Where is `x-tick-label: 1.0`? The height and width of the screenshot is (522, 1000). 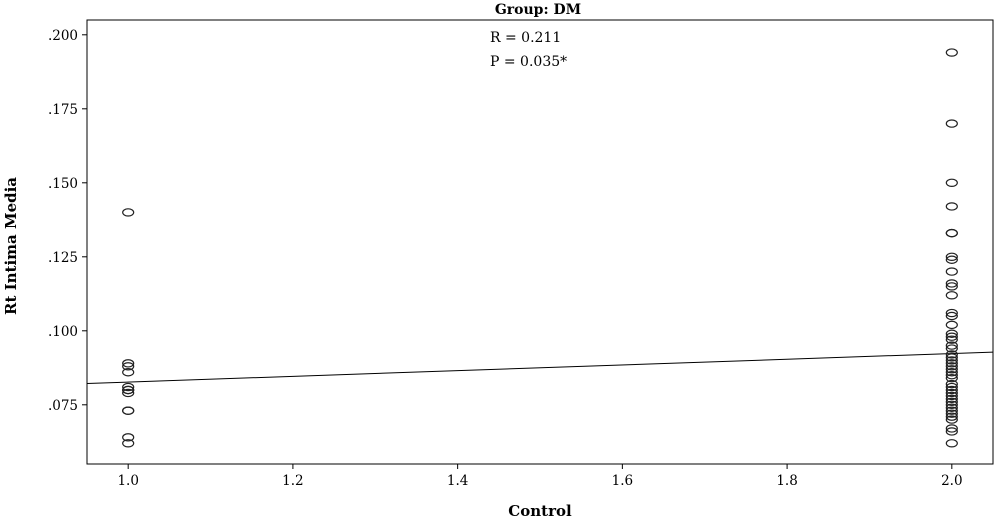
x-tick-label: 1.0 is located at coordinates (127, 481).